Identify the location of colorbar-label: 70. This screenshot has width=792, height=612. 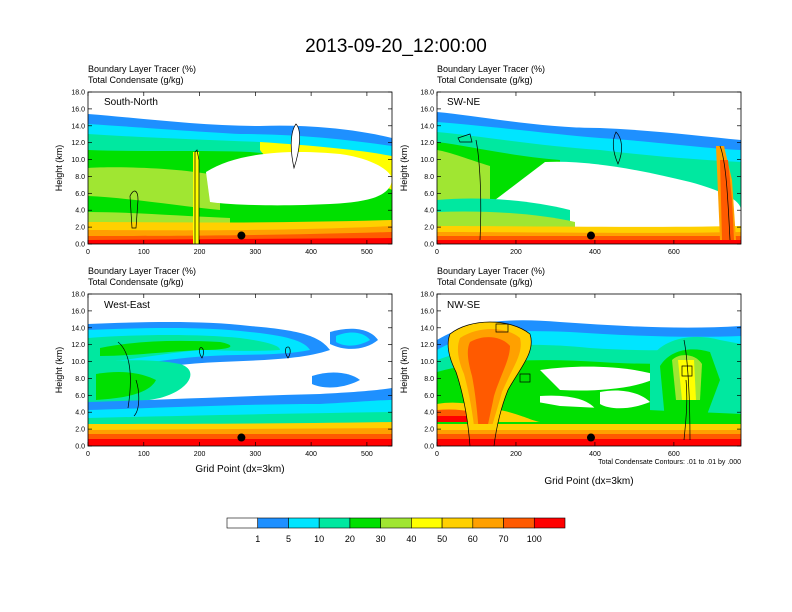
(504, 539).